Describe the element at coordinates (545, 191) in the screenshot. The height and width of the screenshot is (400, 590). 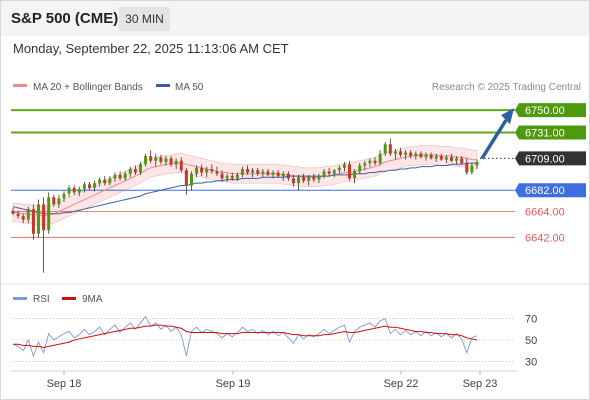
I see `price-tag-label: 6682.00` at that location.